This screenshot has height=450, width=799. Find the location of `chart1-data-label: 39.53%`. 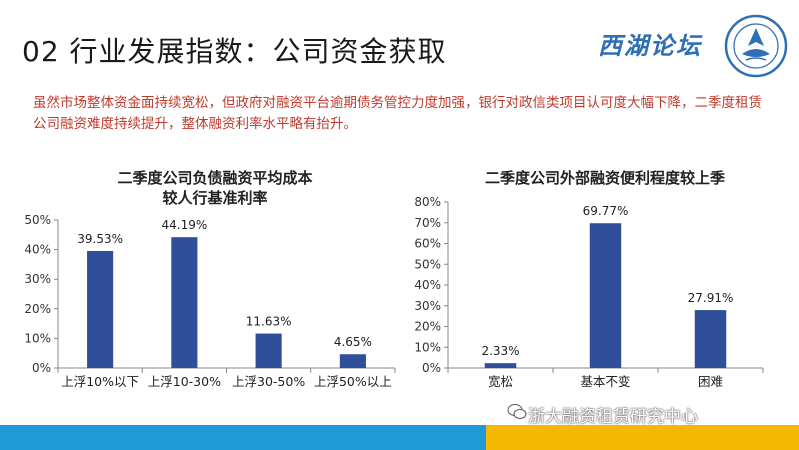

chart1-data-label: 39.53% is located at coordinates (100, 239).